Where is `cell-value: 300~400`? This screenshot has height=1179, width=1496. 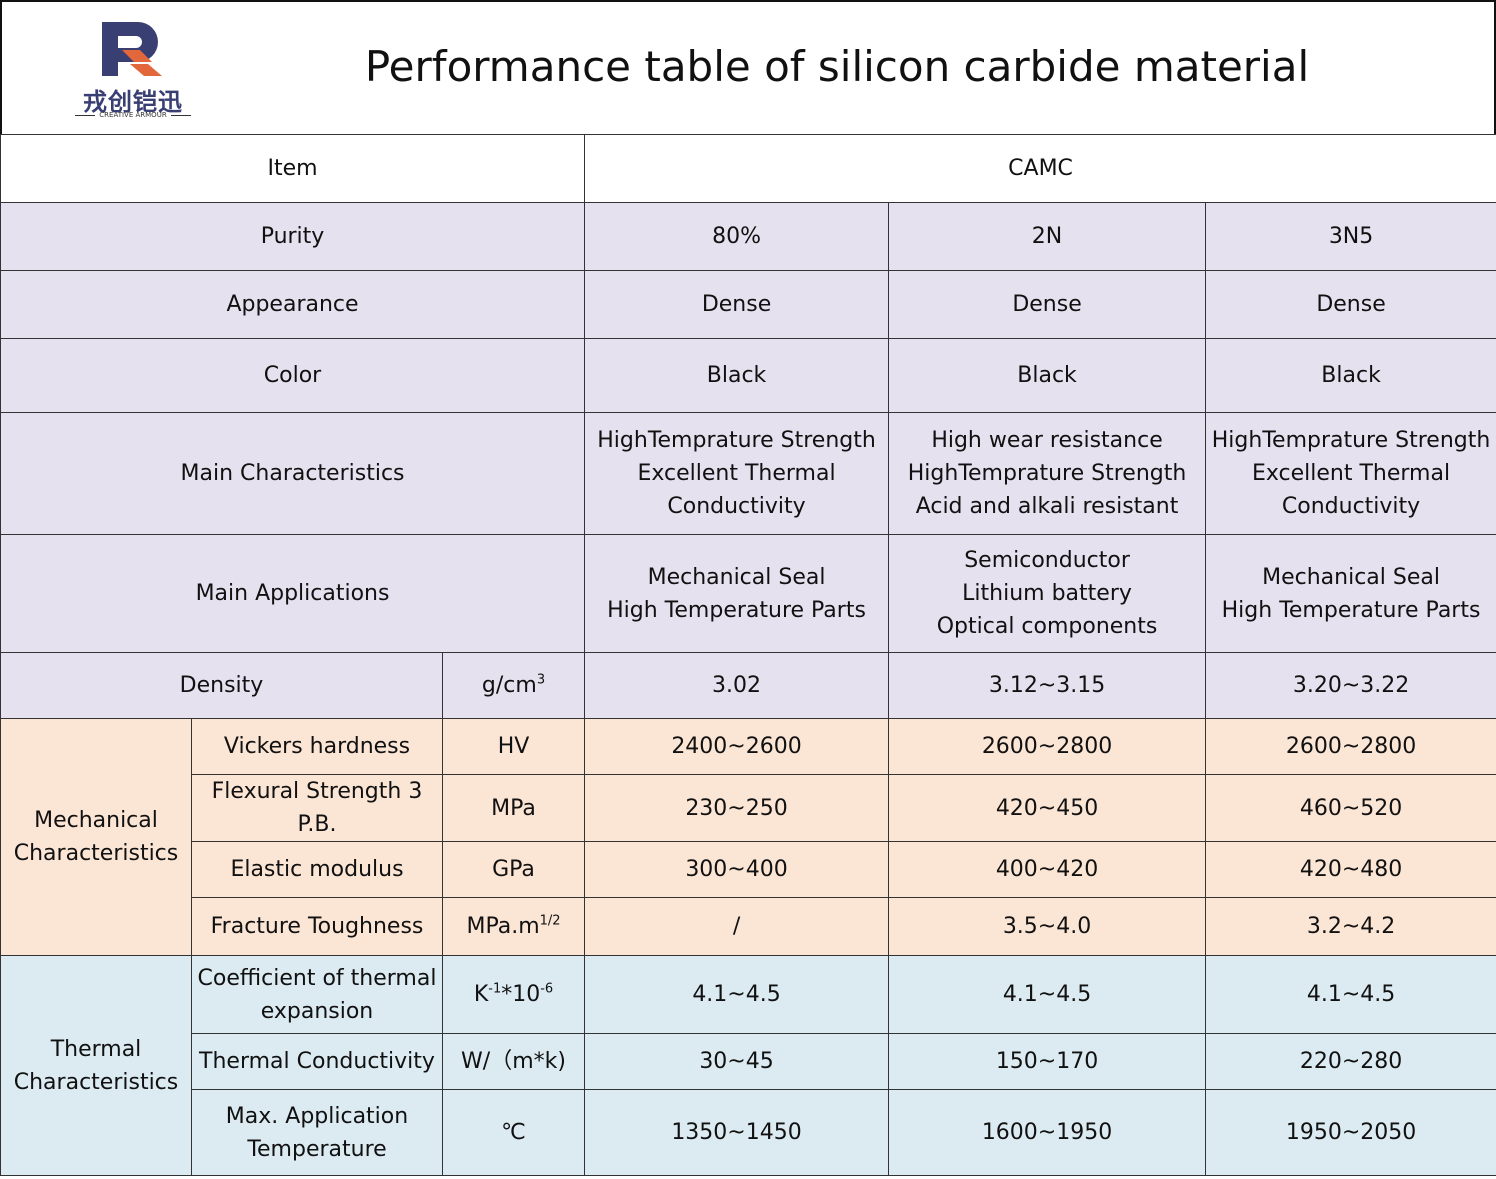
cell-value: 300~400 is located at coordinates (737, 869).